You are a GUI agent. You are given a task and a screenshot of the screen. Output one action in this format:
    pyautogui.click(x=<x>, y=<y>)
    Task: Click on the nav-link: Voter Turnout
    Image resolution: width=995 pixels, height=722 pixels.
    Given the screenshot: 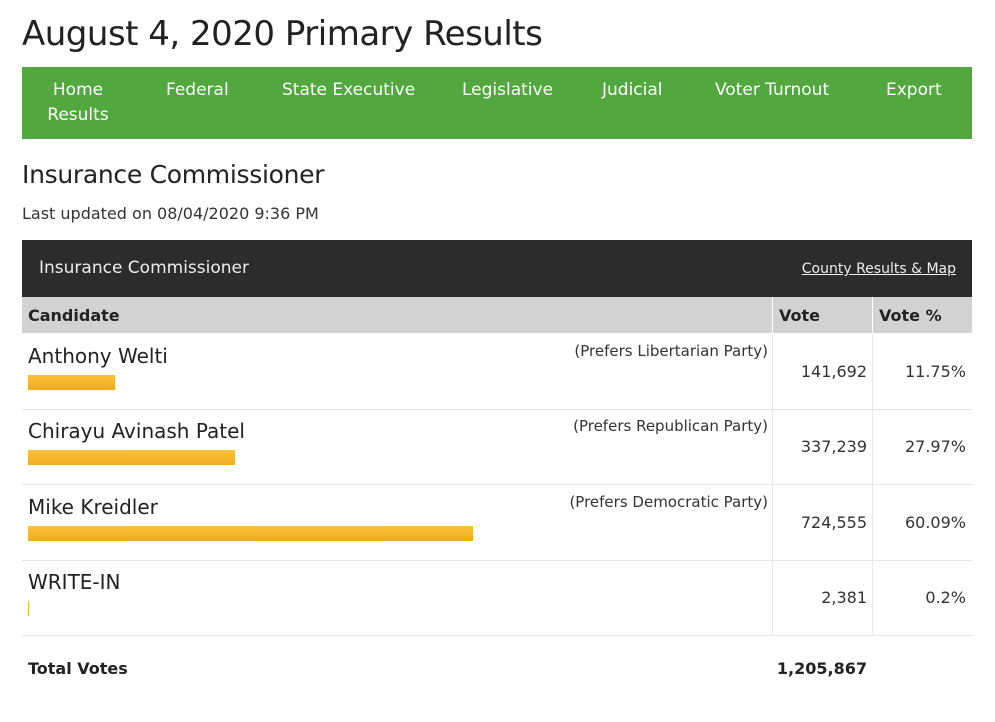 What is the action you would take?
    pyautogui.click(x=772, y=90)
    